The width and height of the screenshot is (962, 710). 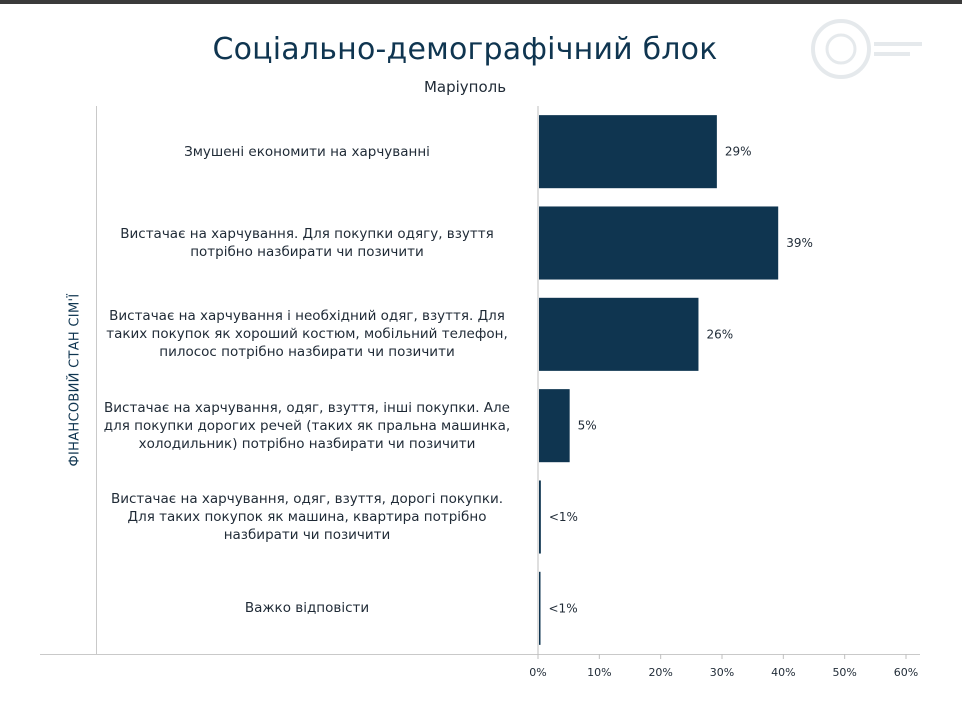 I want to click on chart-subtitle: Маріуполь, so click(x=465, y=87).